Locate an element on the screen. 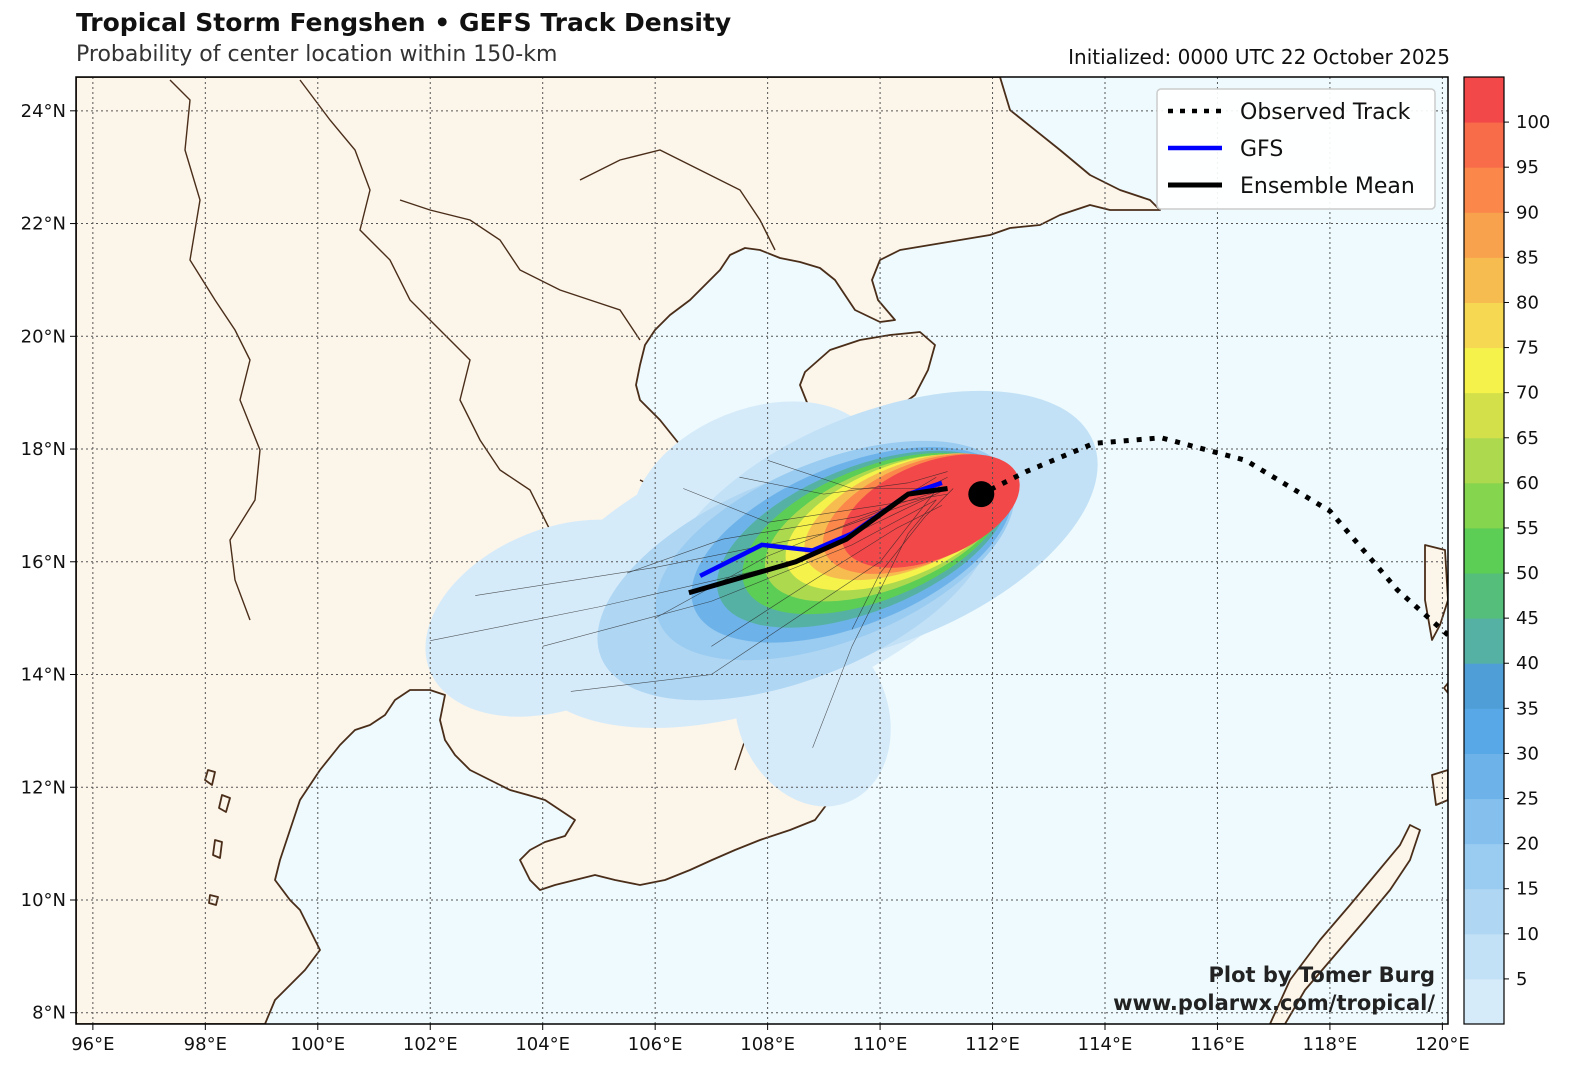 The height and width of the screenshot is (1076, 1578). colorbar-tick-label: 40 is located at coordinates (1527, 663).